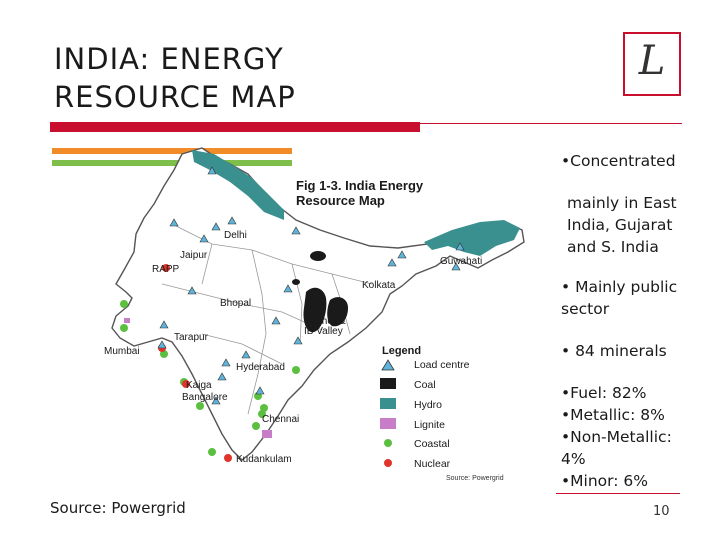 Image resolution: width=728 pixels, height=546 pixels. I want to click on fig-title-line-1: Fig 1-3. India Energy, so click(360, 185).